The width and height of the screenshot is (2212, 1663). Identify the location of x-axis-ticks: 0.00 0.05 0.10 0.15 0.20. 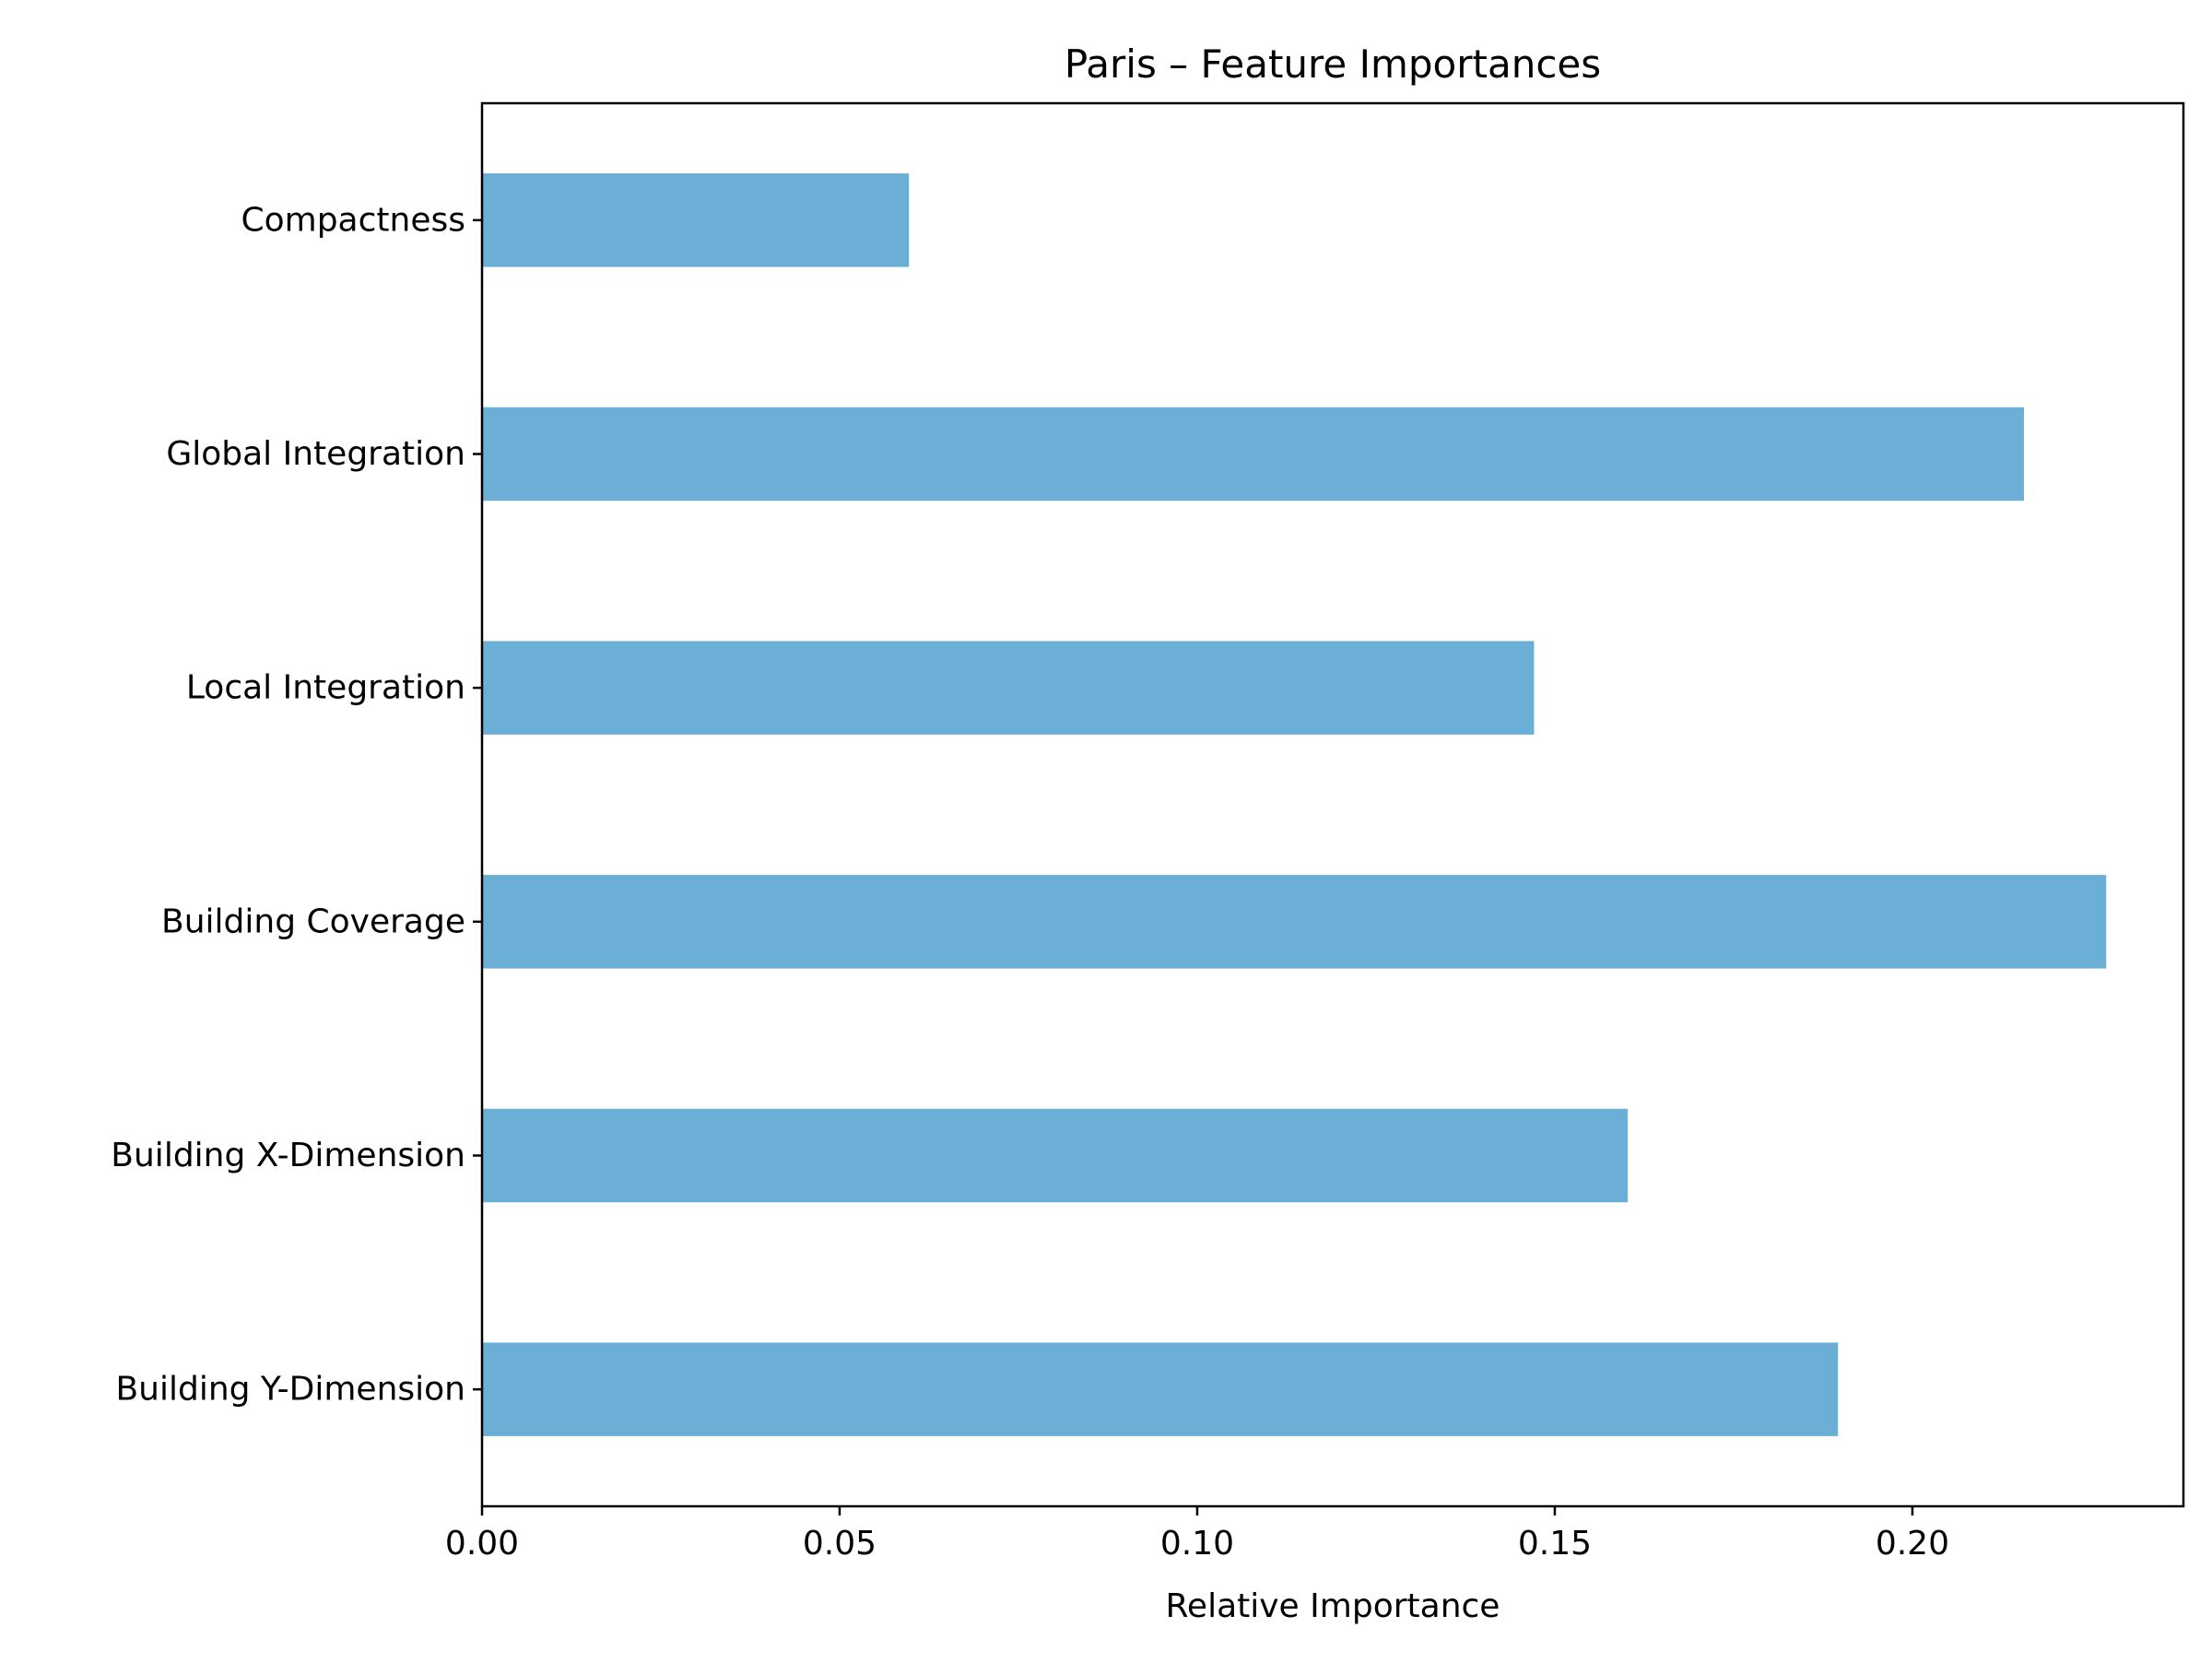
(1197, 1534).